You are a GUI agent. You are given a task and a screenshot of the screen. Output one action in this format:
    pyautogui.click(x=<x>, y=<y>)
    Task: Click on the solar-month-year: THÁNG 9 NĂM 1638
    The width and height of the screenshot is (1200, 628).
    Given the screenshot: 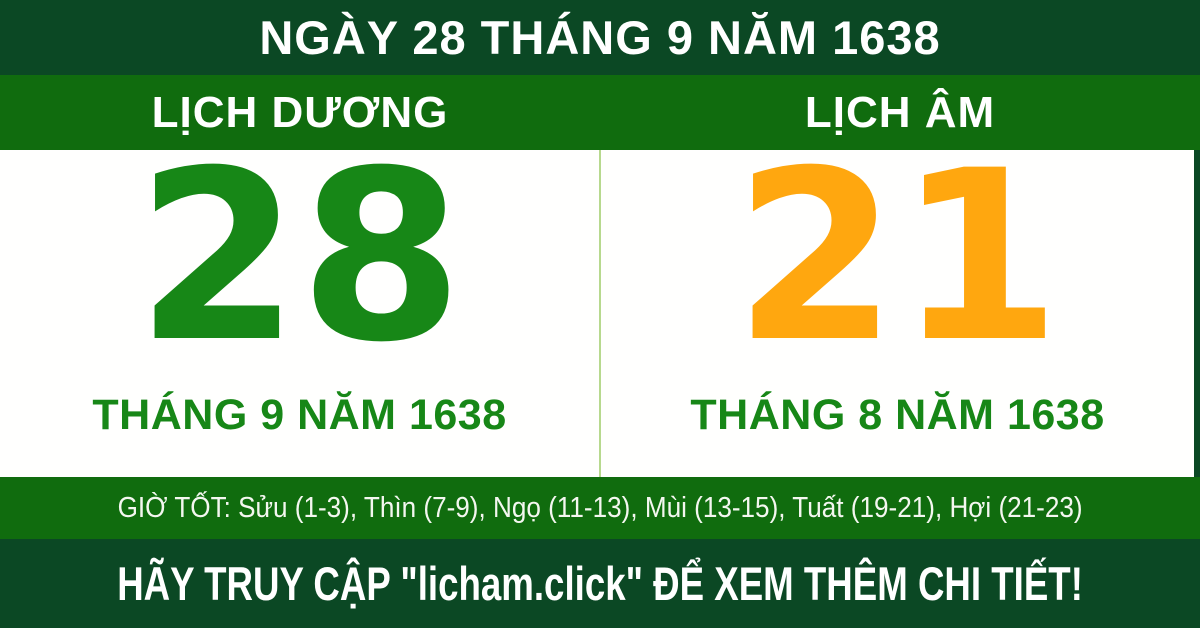 What is the action you would take?
    pyautogui.click(x=299, y=415)
    